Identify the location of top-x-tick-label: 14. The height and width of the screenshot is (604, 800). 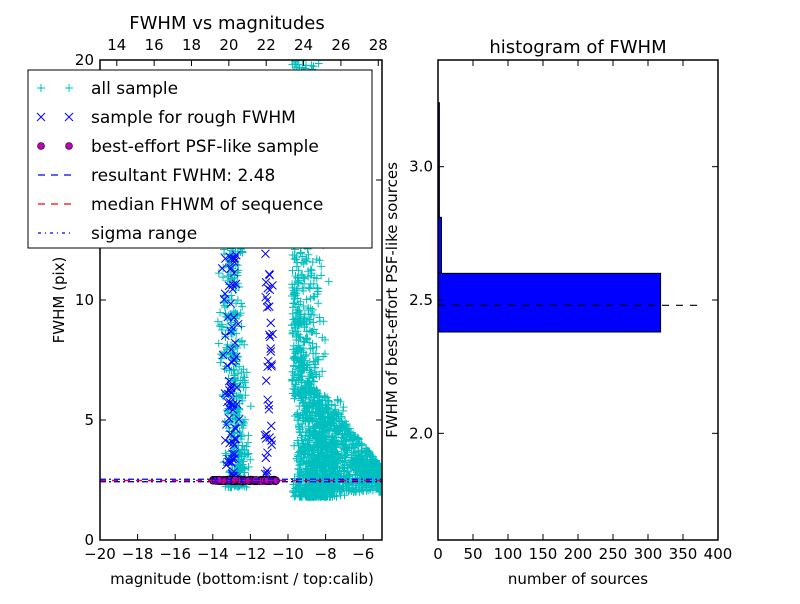
(116, 45).